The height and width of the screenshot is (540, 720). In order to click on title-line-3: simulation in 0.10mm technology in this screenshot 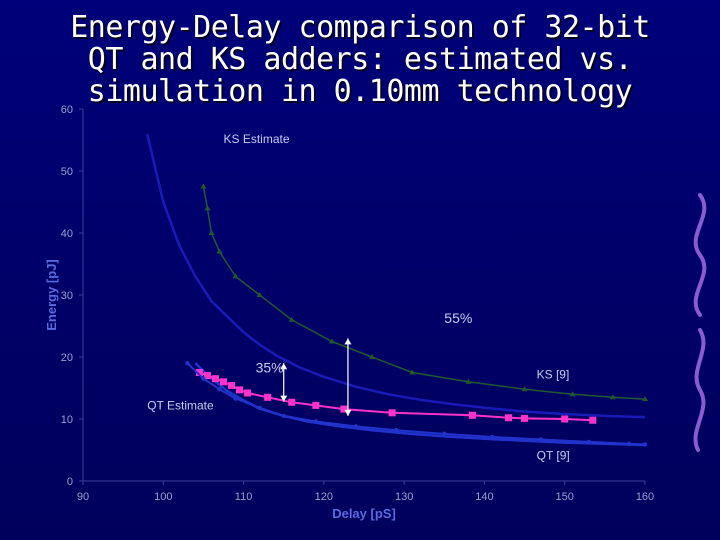, I will do `click(360, 91)`.